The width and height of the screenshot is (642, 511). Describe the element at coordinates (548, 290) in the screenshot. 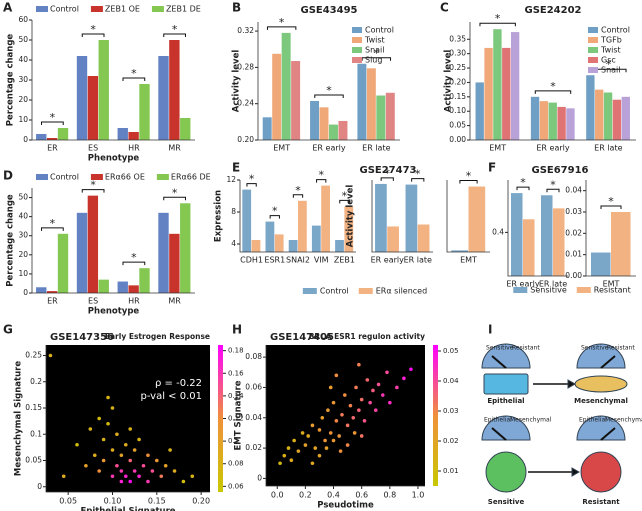

I see `legend-label: Sensitive` at that location.